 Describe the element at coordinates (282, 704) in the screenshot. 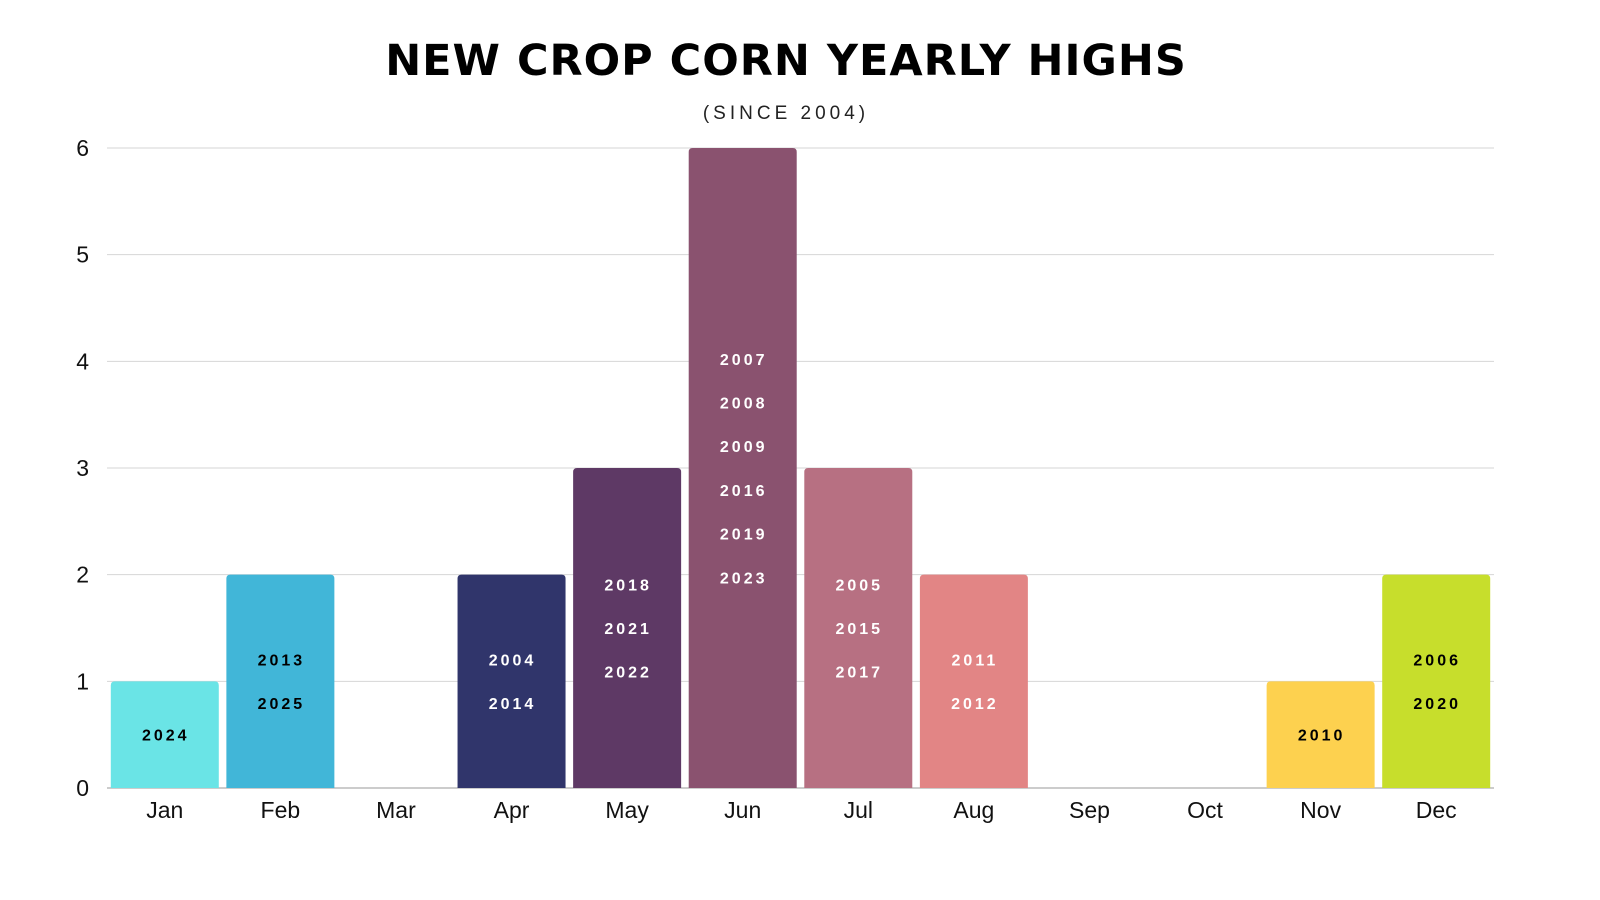

I see `bar-year-label: 2025` at that location.